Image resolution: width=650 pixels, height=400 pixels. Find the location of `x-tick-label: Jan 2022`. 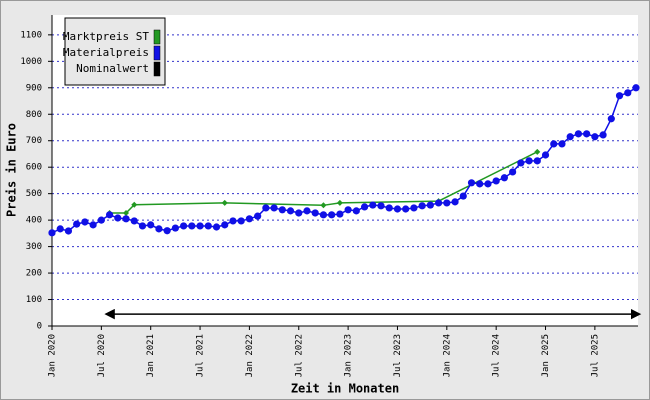

x-tick-label: Jan 2022 is located at coordinates (250, 355).